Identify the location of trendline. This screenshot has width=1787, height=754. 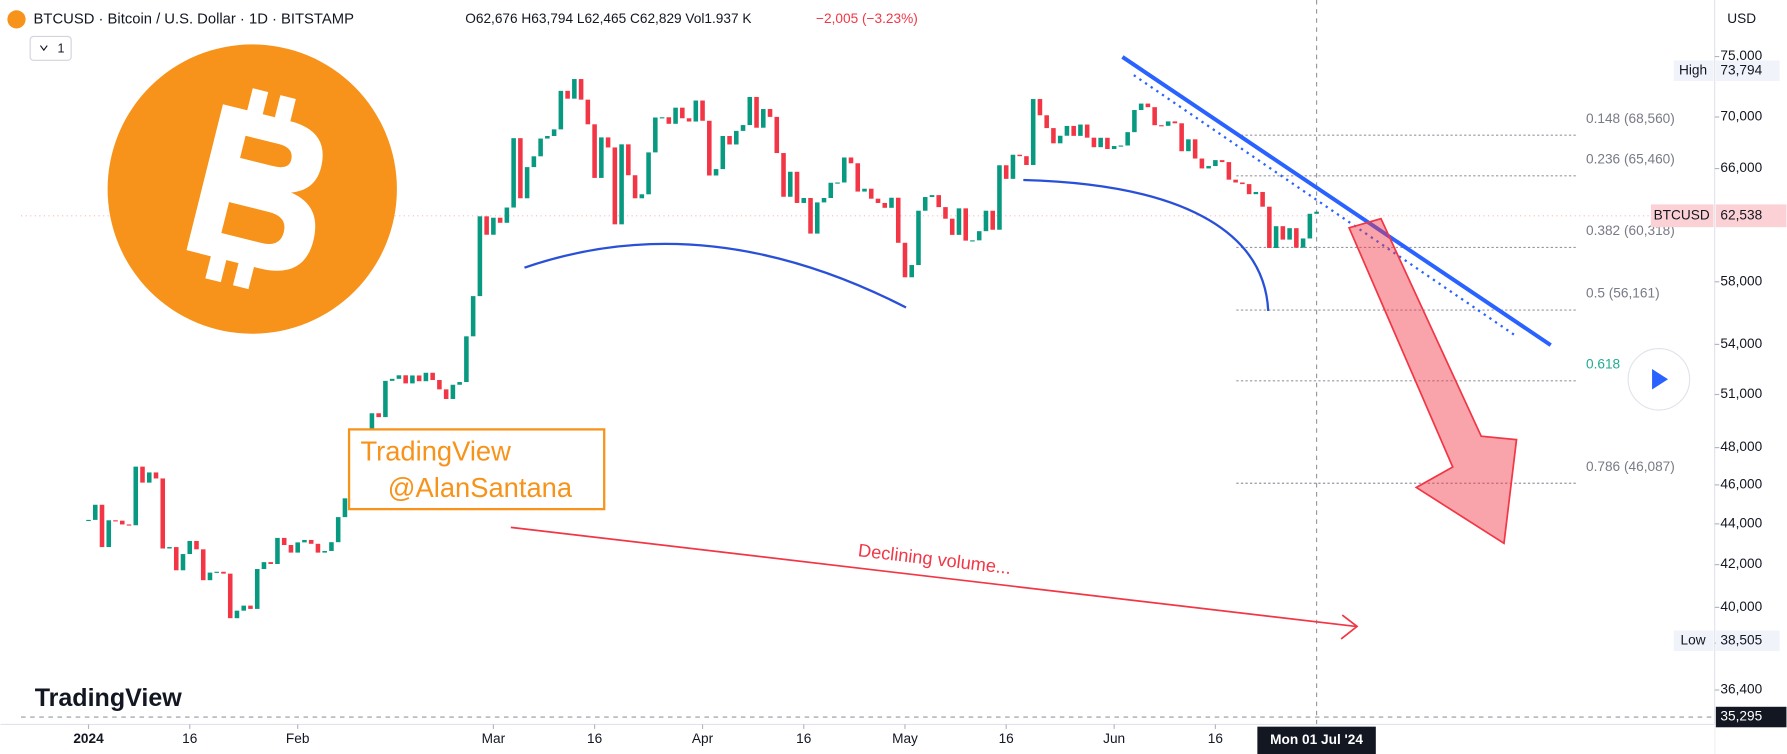
(1336, 201).